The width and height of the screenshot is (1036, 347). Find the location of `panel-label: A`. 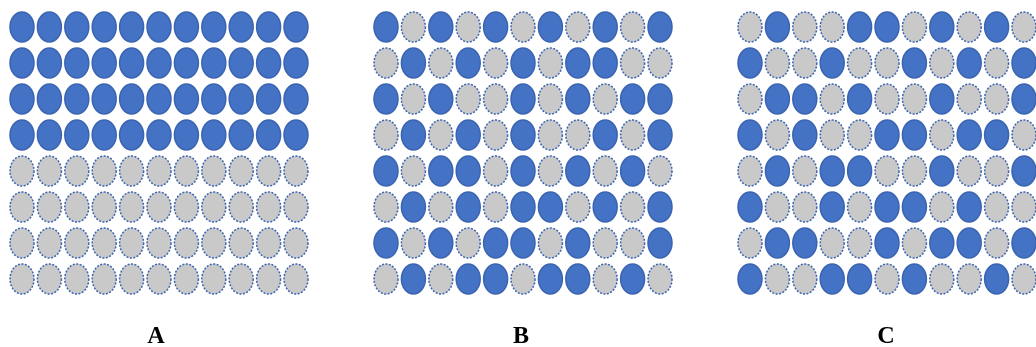

panel-label: A is located at coordinates (156, 335).